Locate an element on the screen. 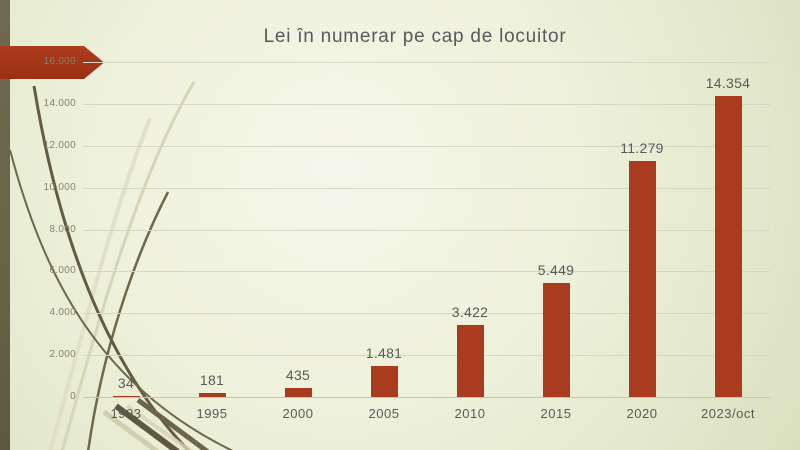 This screenshot has height=450, width=800. y-axis-tick-label: 8.000 is located at coordinates (62, 229).